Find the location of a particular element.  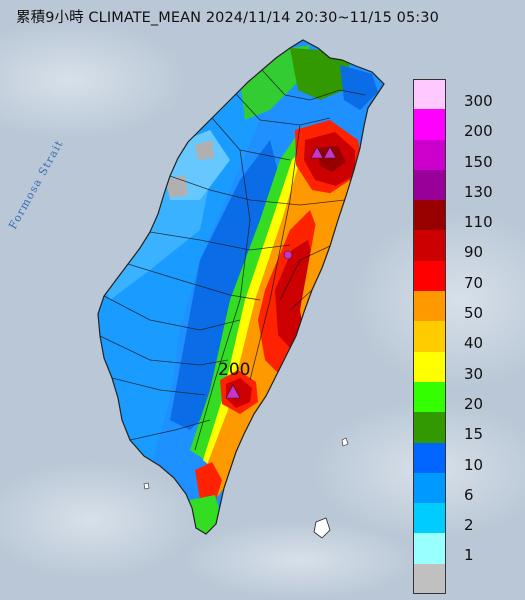

legend-label: 70 is located at coordinates (474, 282).